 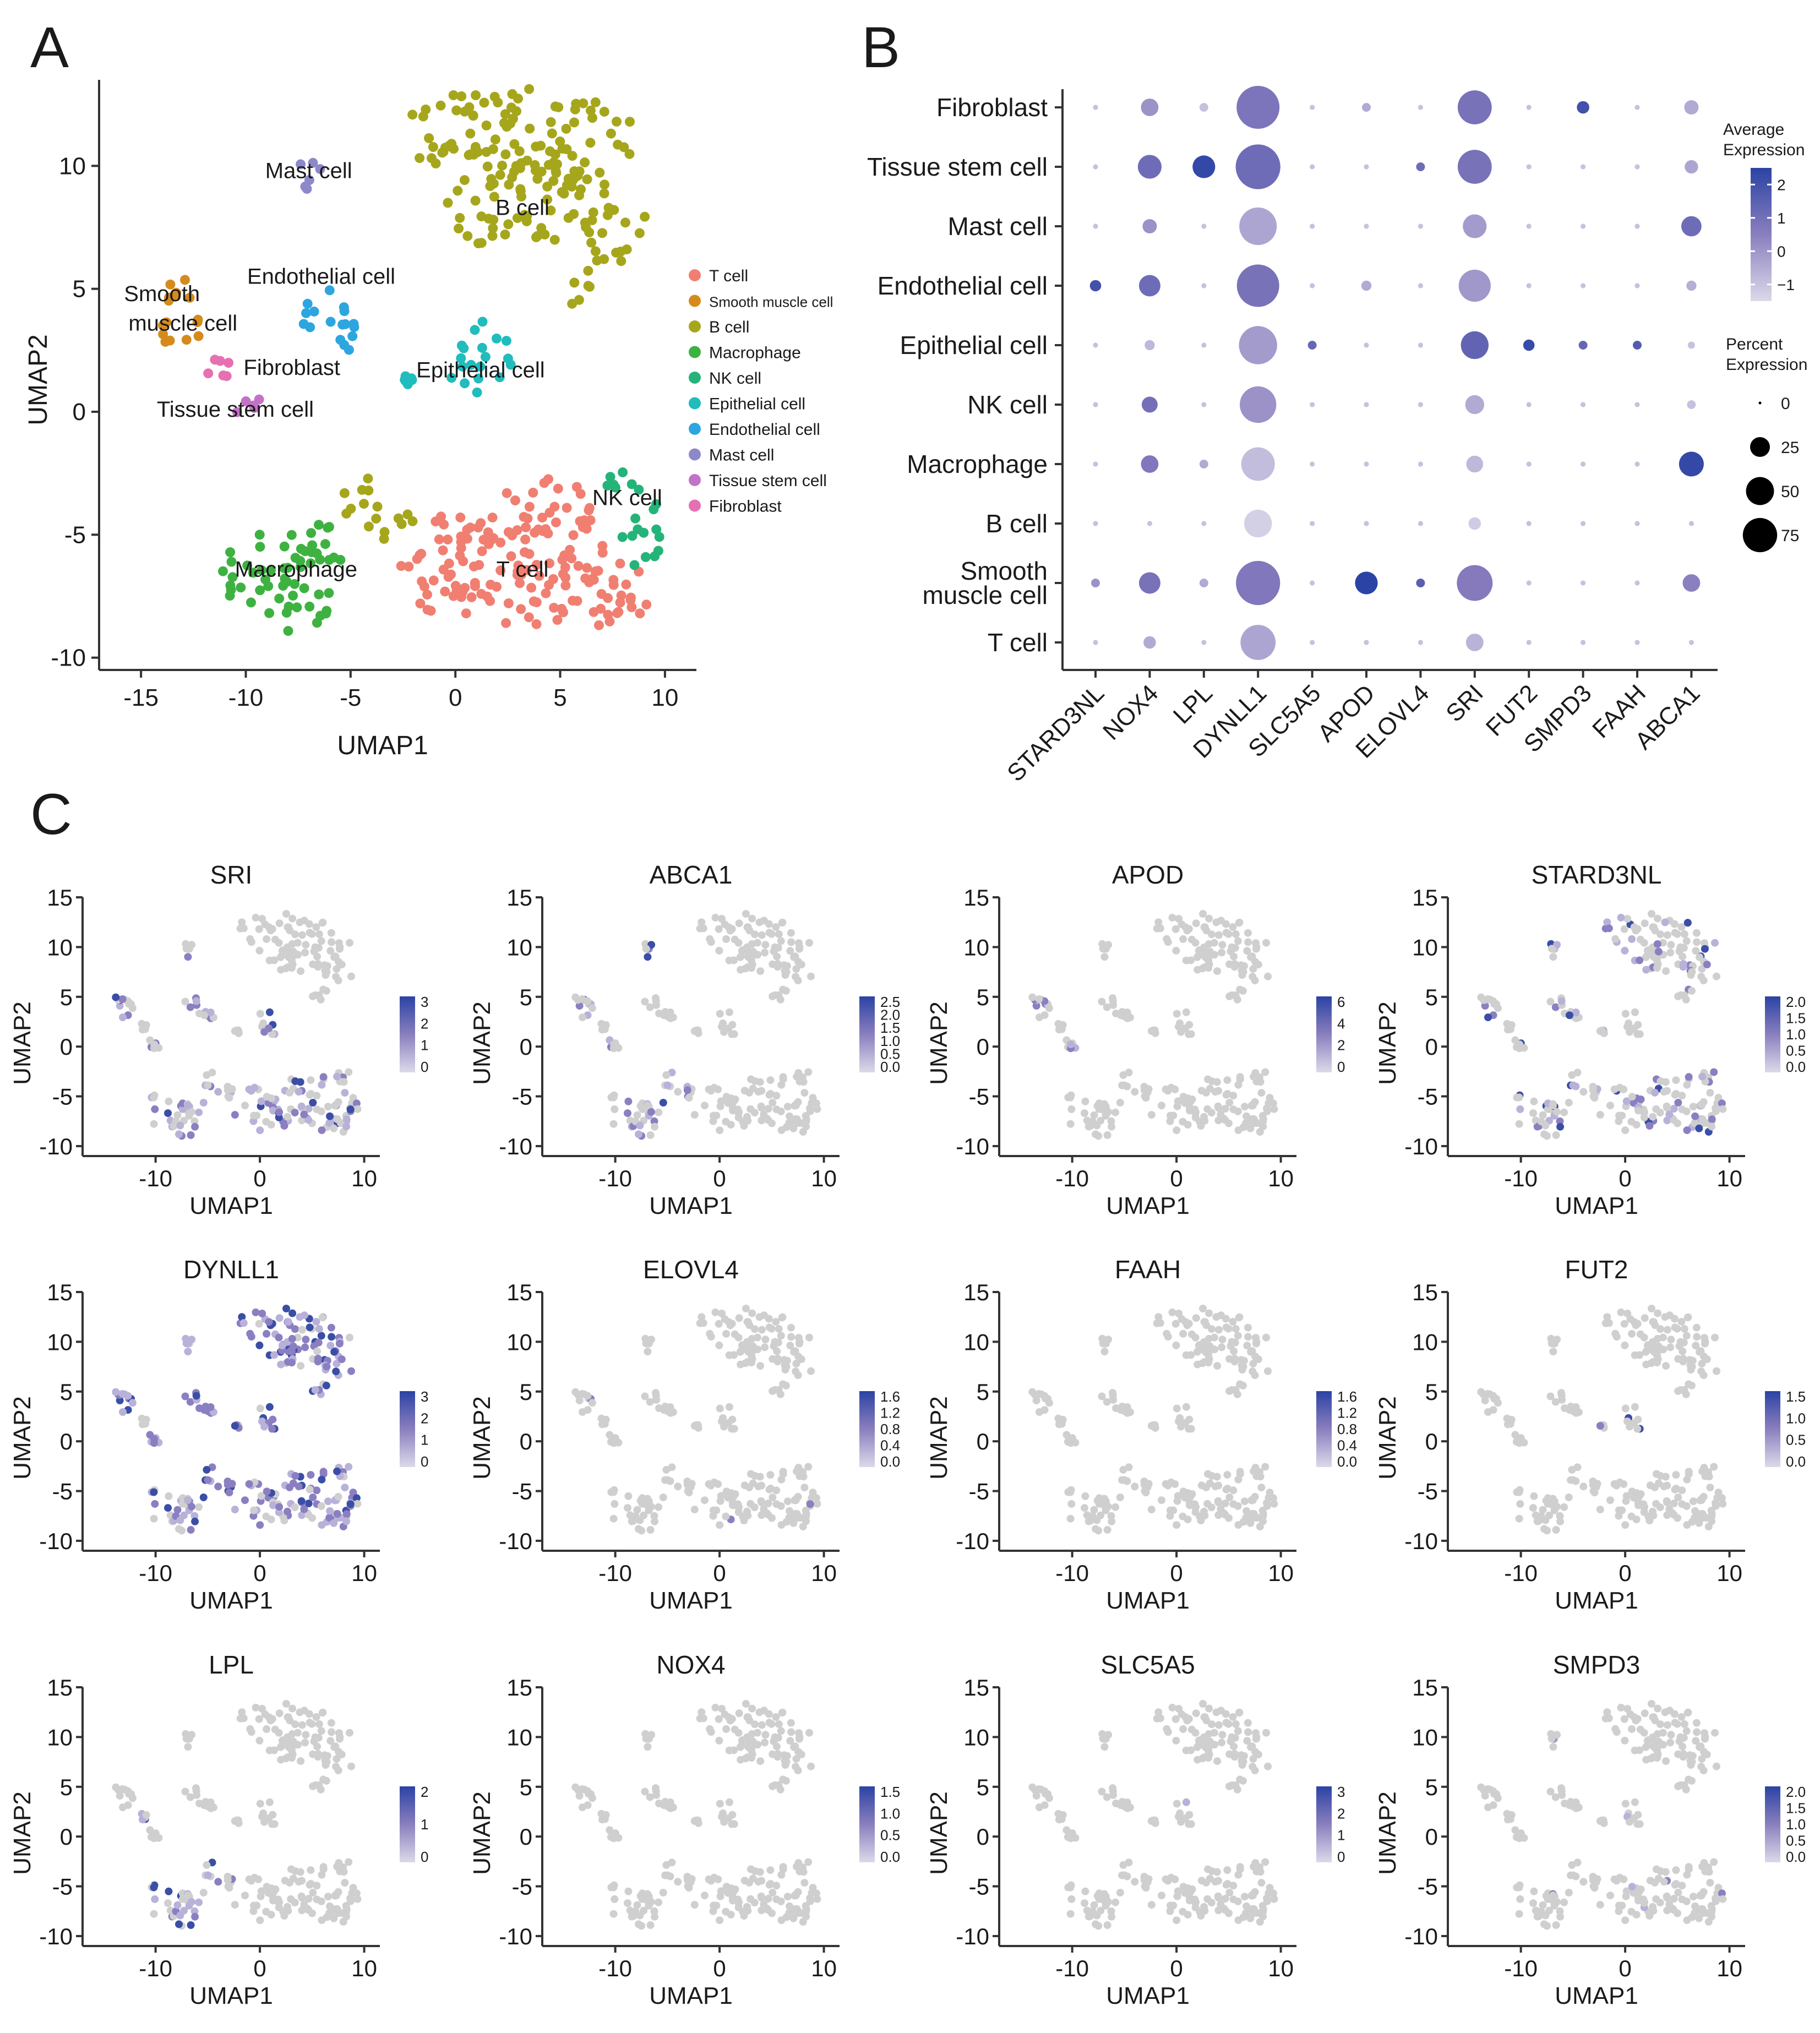 What do you see at coordinates (141, 698) in the screenshot?
I see `x-tick-label: -15` at bounding box center [141, 698].